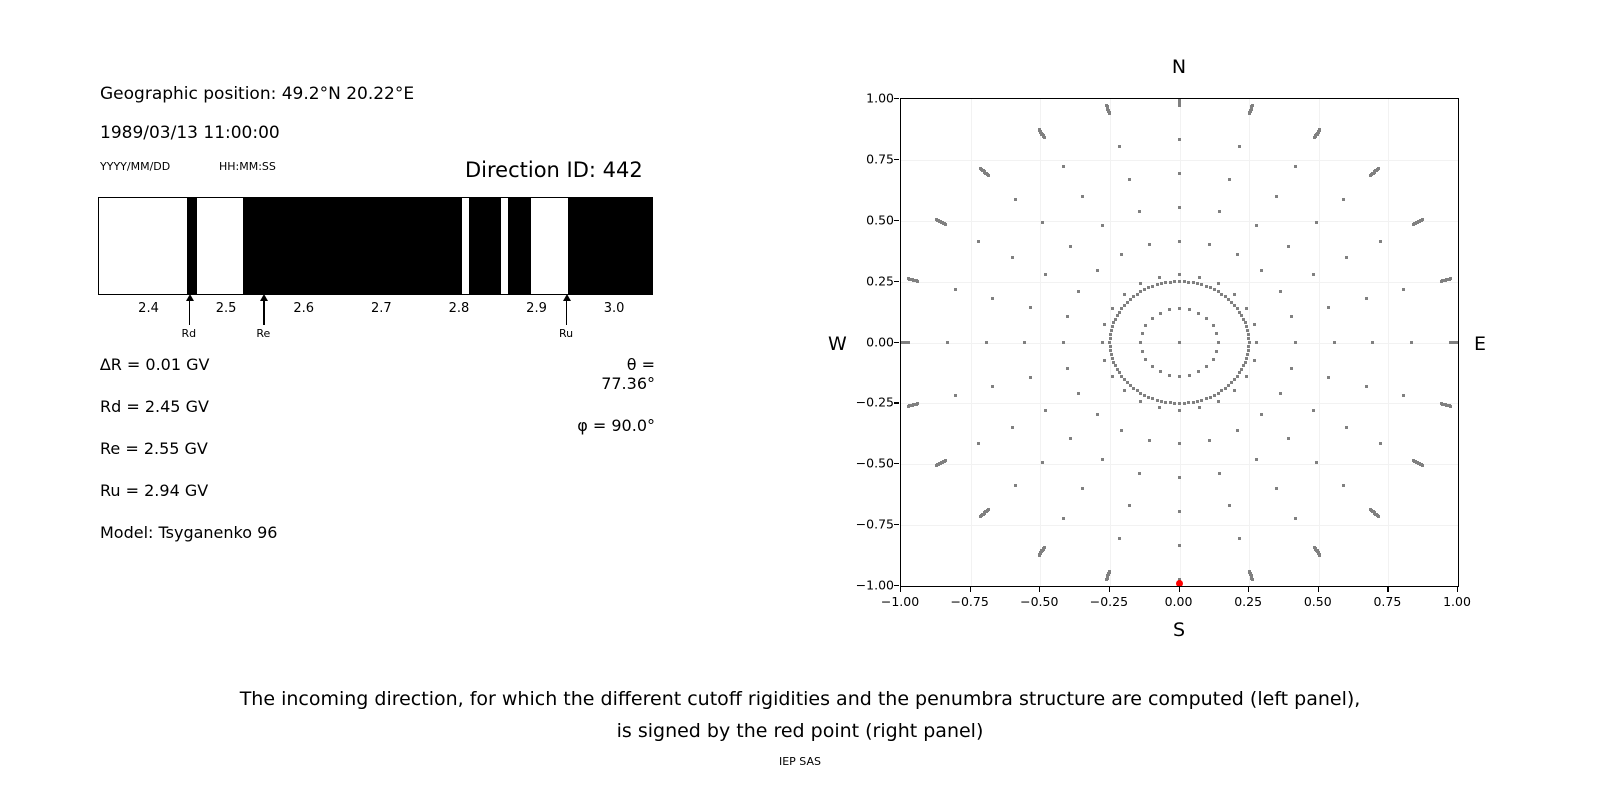 Image resolution: width=1600 pixels, height=800 pixels. Describe the element at coordinates (874, 463) in the screenshot. I see `scatter-y-tick-label: −0.50` at that location.